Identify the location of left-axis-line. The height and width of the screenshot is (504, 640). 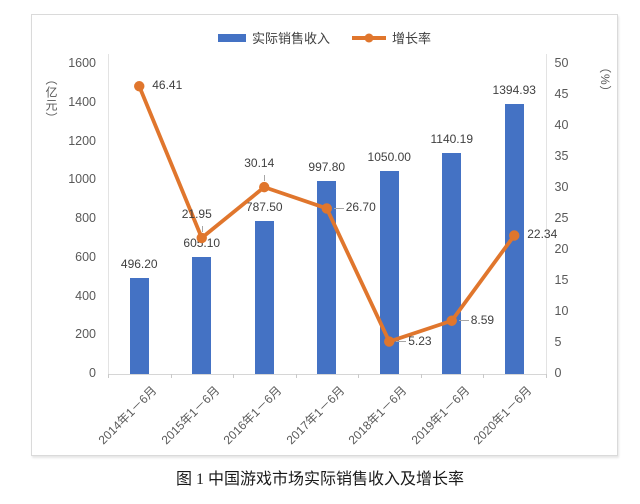
(108, 214).